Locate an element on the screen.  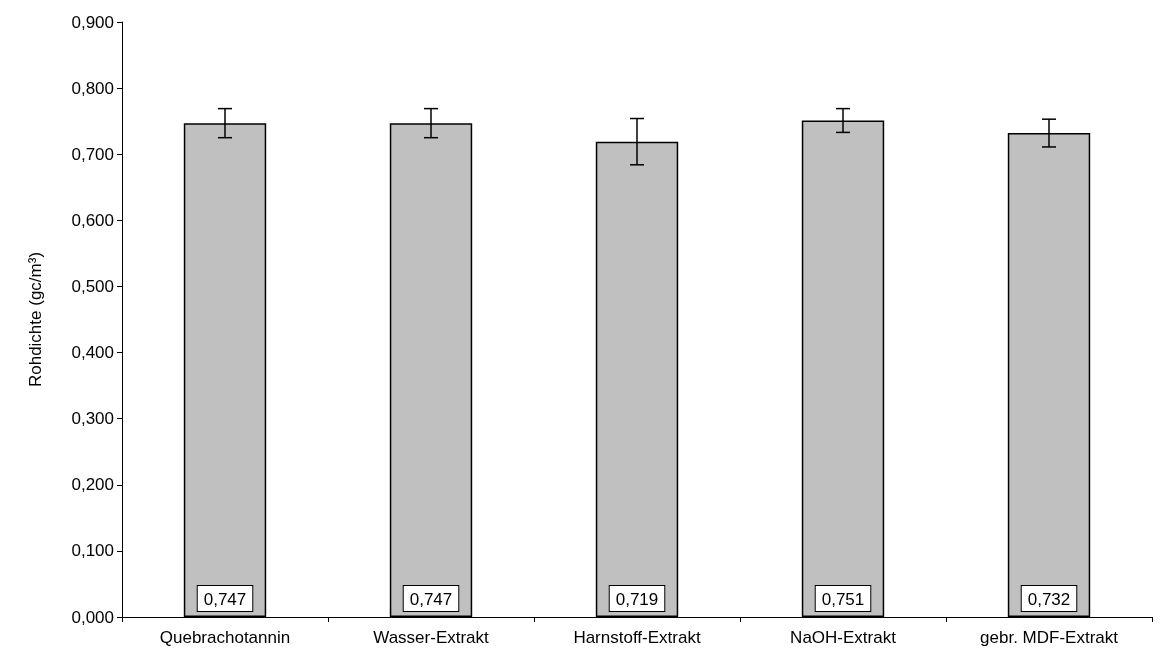
data-label: 0,719 is located at coordinates (637, 599).